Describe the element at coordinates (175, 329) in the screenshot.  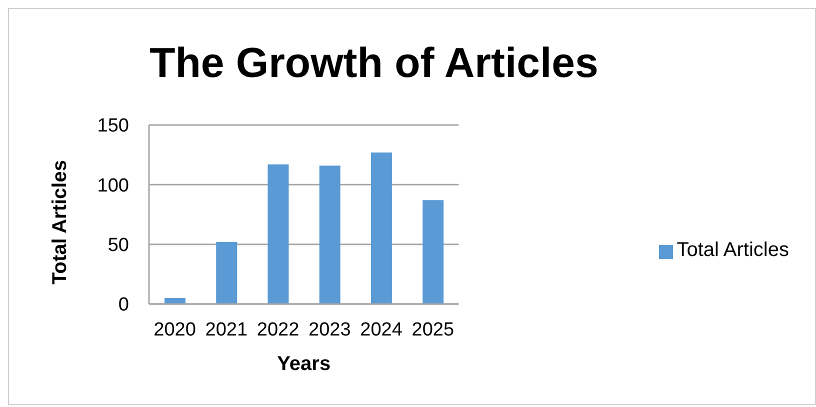
I see `x-tick-label: 2020` at that location.